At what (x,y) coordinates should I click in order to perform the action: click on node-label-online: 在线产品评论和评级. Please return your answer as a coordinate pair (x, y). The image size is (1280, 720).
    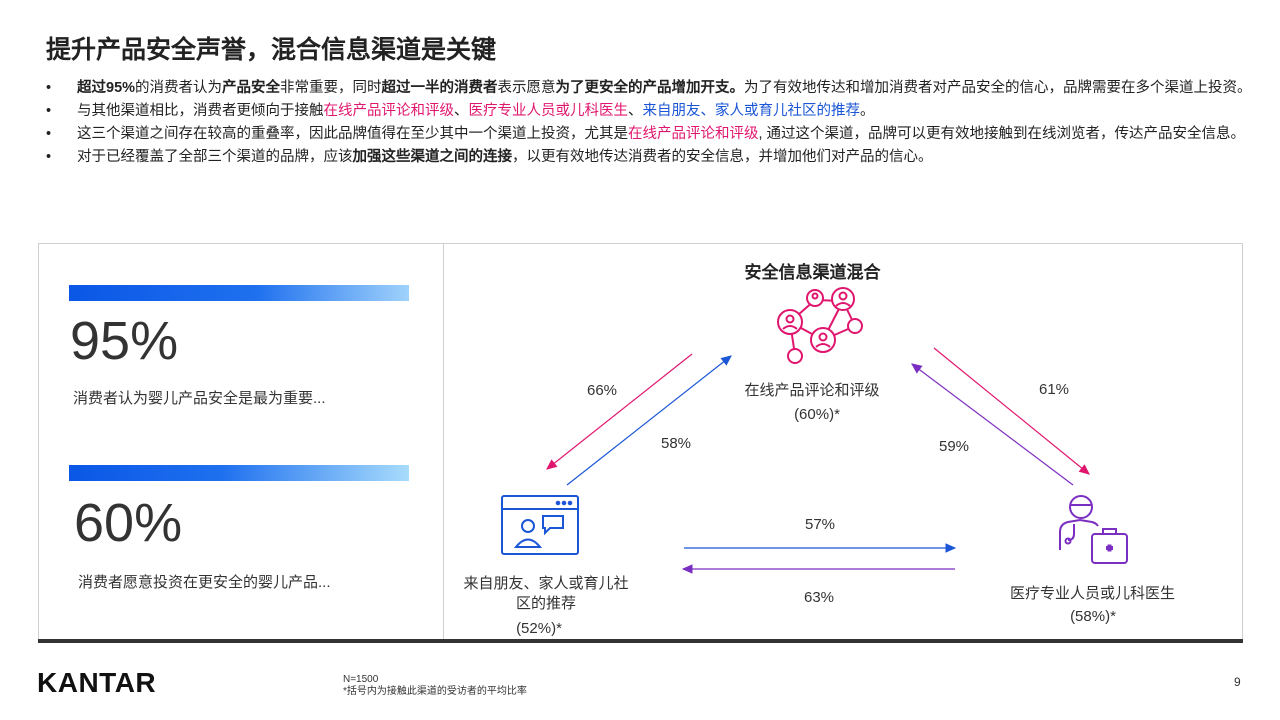
    Looking at the image, I should click on (812, 390).